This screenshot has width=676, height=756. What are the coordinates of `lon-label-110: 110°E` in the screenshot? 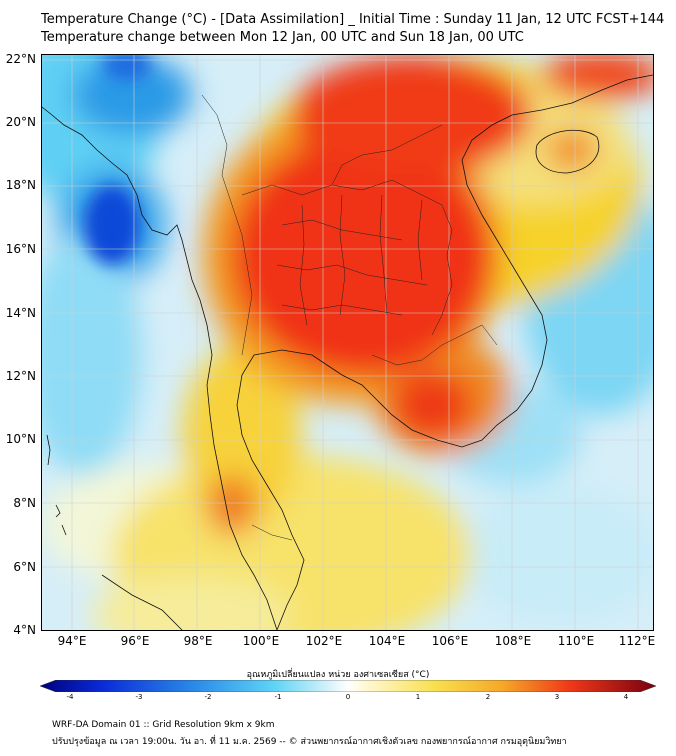 It's located at (576, 641).